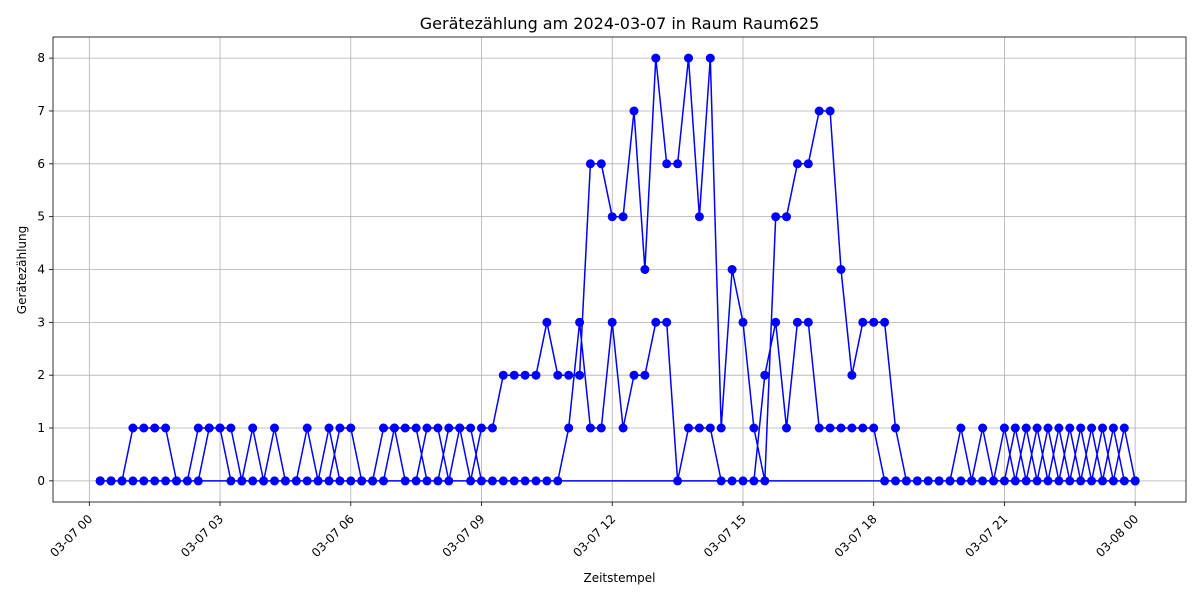 This screenshot has width=1200, height=600. I want to click on y-tick-label: 6, so click(41, 164).